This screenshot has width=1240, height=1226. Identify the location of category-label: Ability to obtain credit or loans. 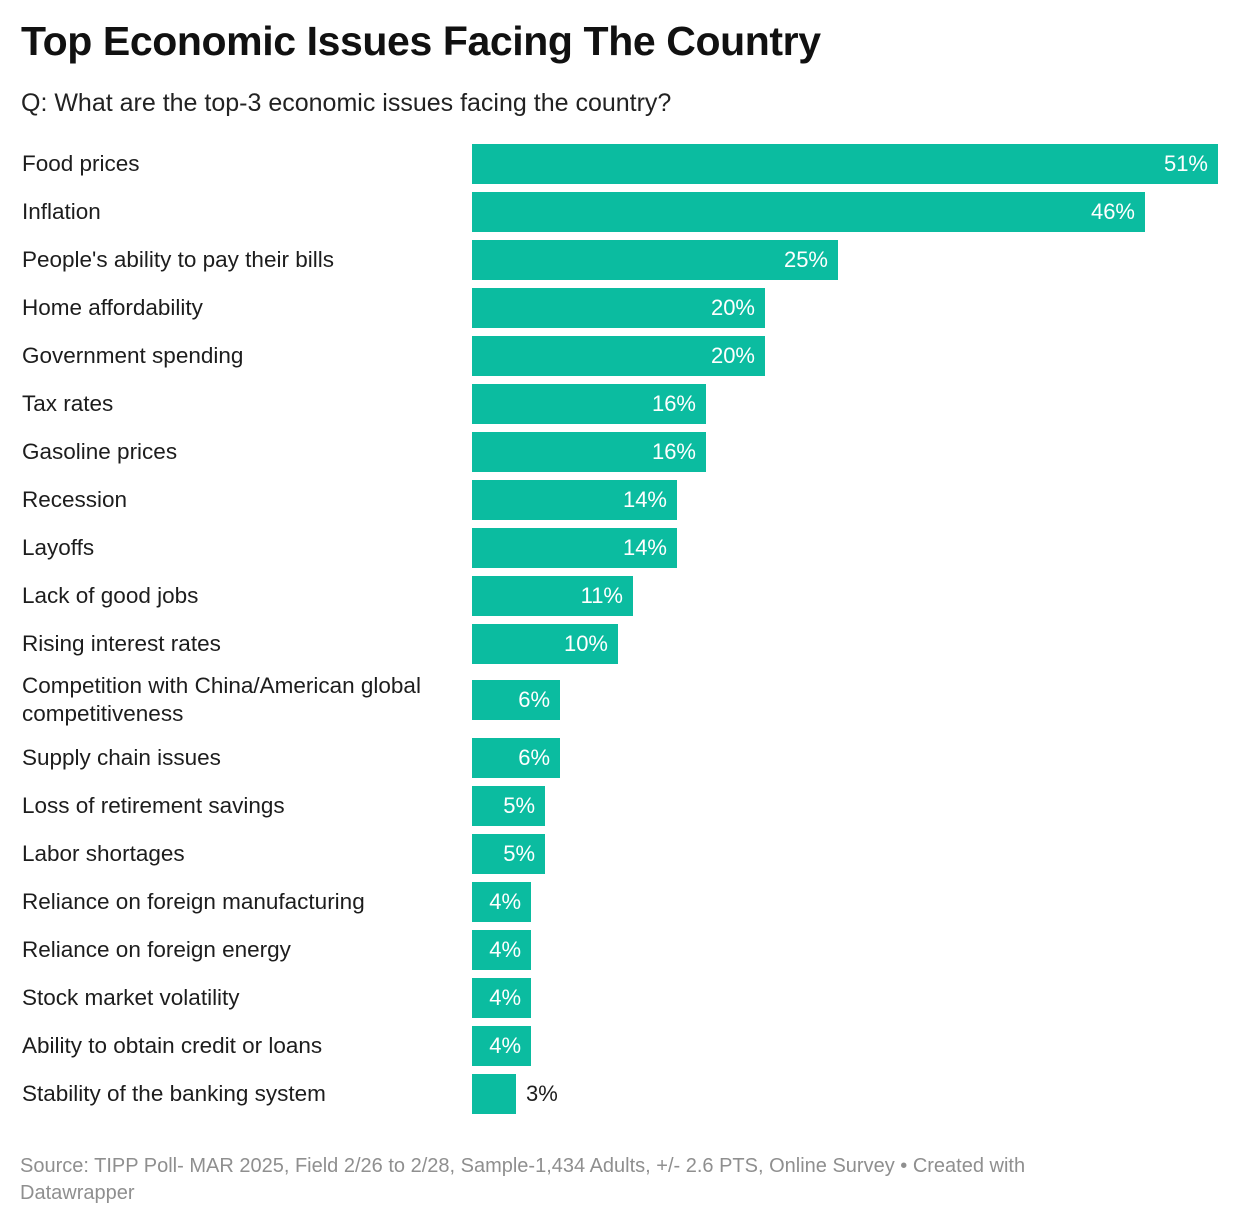
(172, 1045).